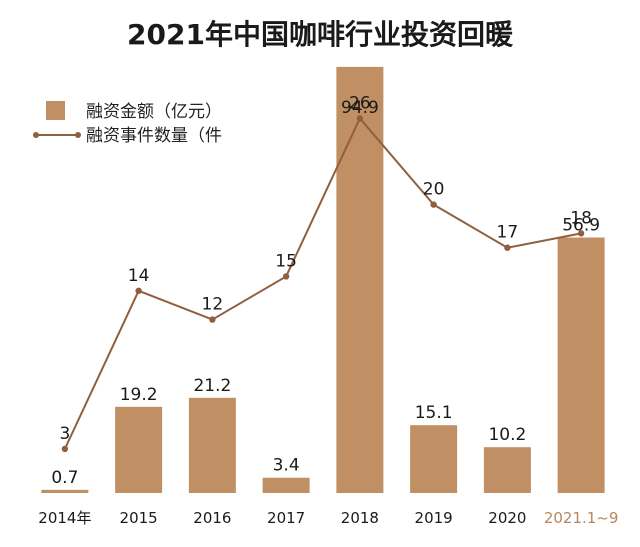 This screenshot has width=640, height=547. What do you see at coordinates (434, 413) in the screenshot?
I see `bar-value-label-5: 15.1` at bounding box center [434, 413].